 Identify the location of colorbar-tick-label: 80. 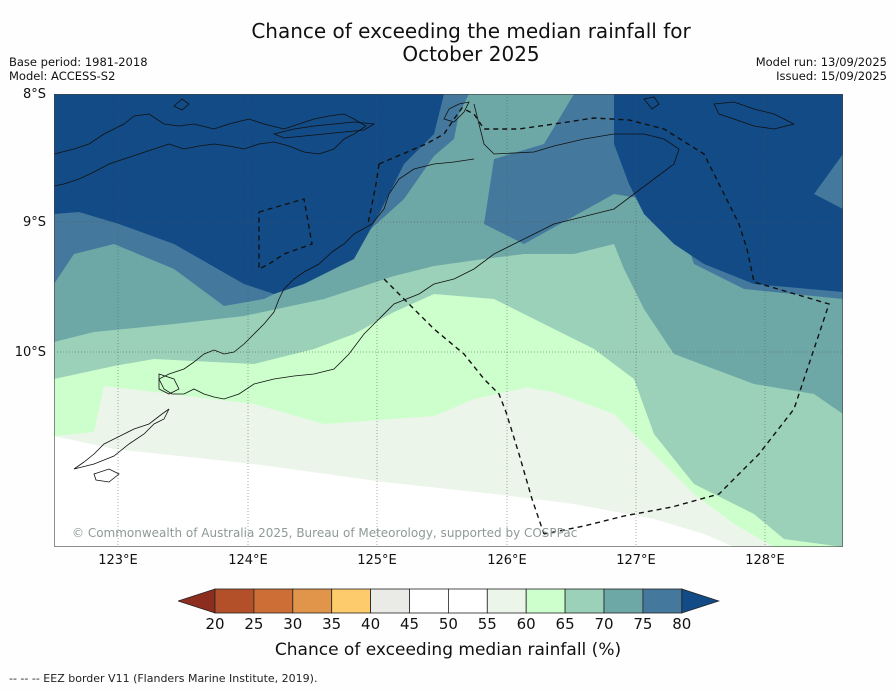
(682, 624).